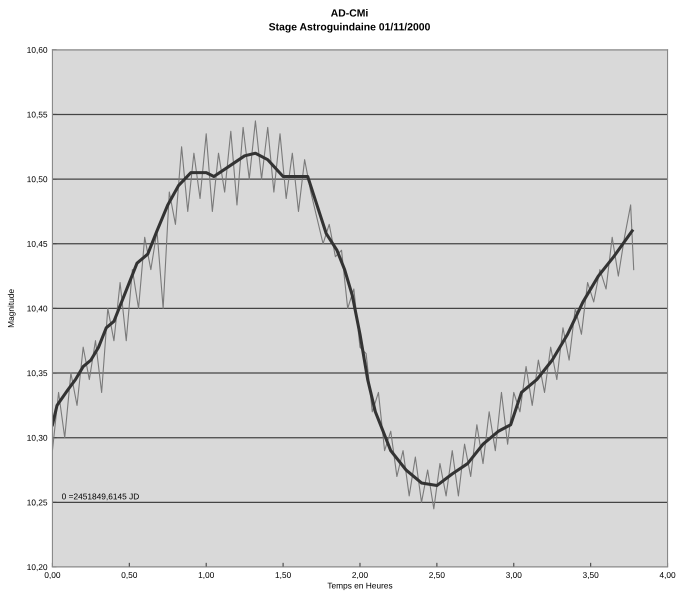  What do you see at coordinates (12, 308) in the screenshot?
I see `y-axis-title: Magnitude` at bounding box center [12, 308].